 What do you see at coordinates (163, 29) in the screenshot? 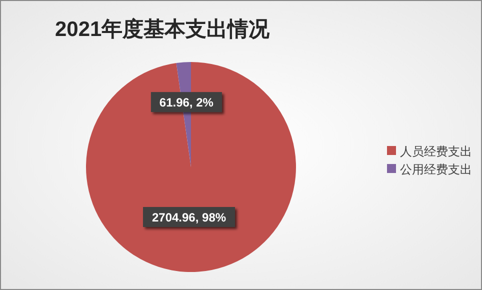
I see `chart-title: 2021年度基本支出情况` at bounding box center [163, 29].